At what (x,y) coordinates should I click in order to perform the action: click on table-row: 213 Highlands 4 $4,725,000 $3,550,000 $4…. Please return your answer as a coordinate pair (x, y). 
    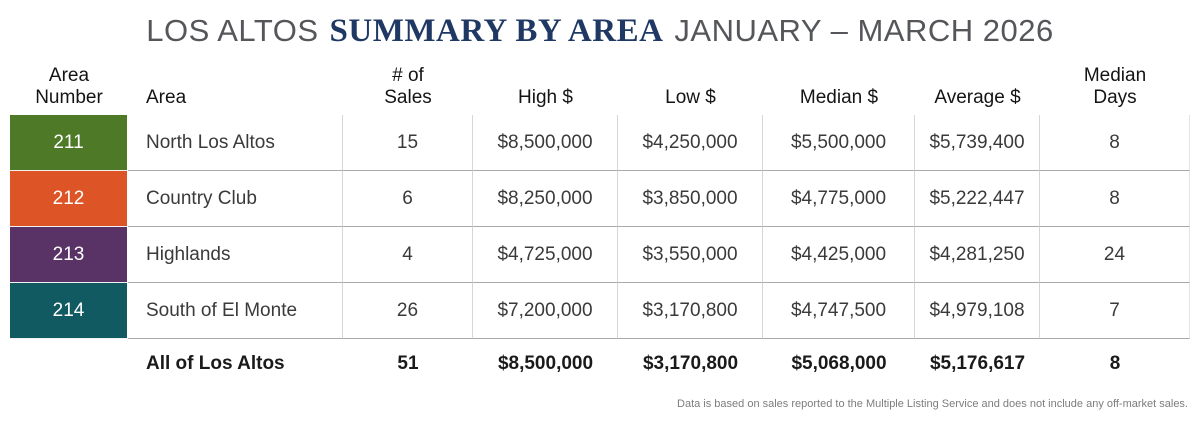
    Looking at the image, I should click on (600, 255).